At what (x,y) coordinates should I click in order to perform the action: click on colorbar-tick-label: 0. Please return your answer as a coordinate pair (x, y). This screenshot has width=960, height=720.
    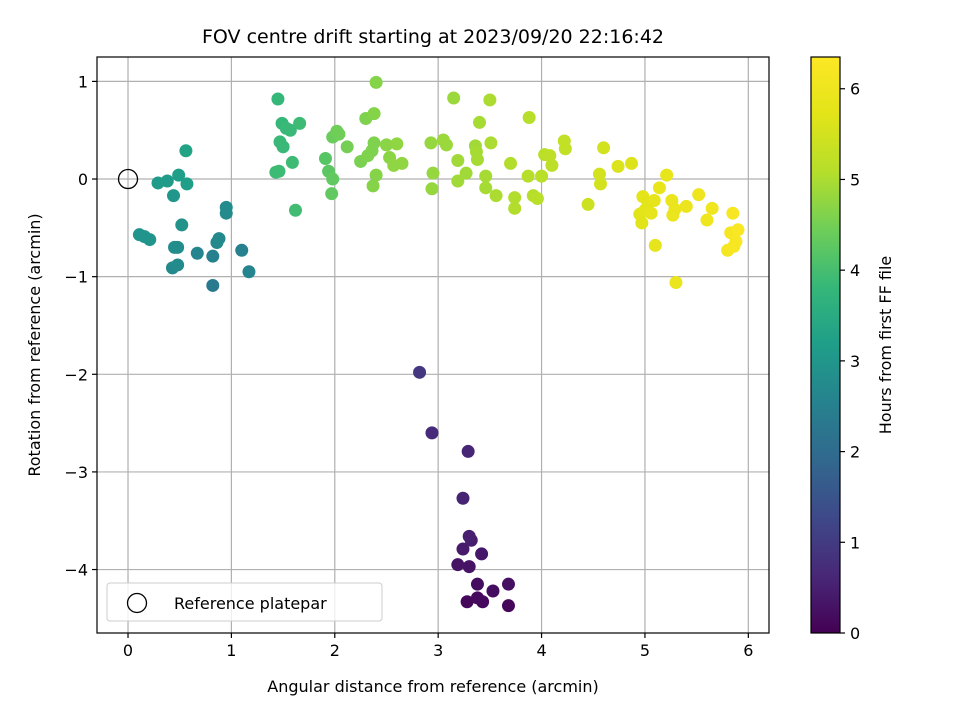
    Looking at the image, I should click on (855, 633).